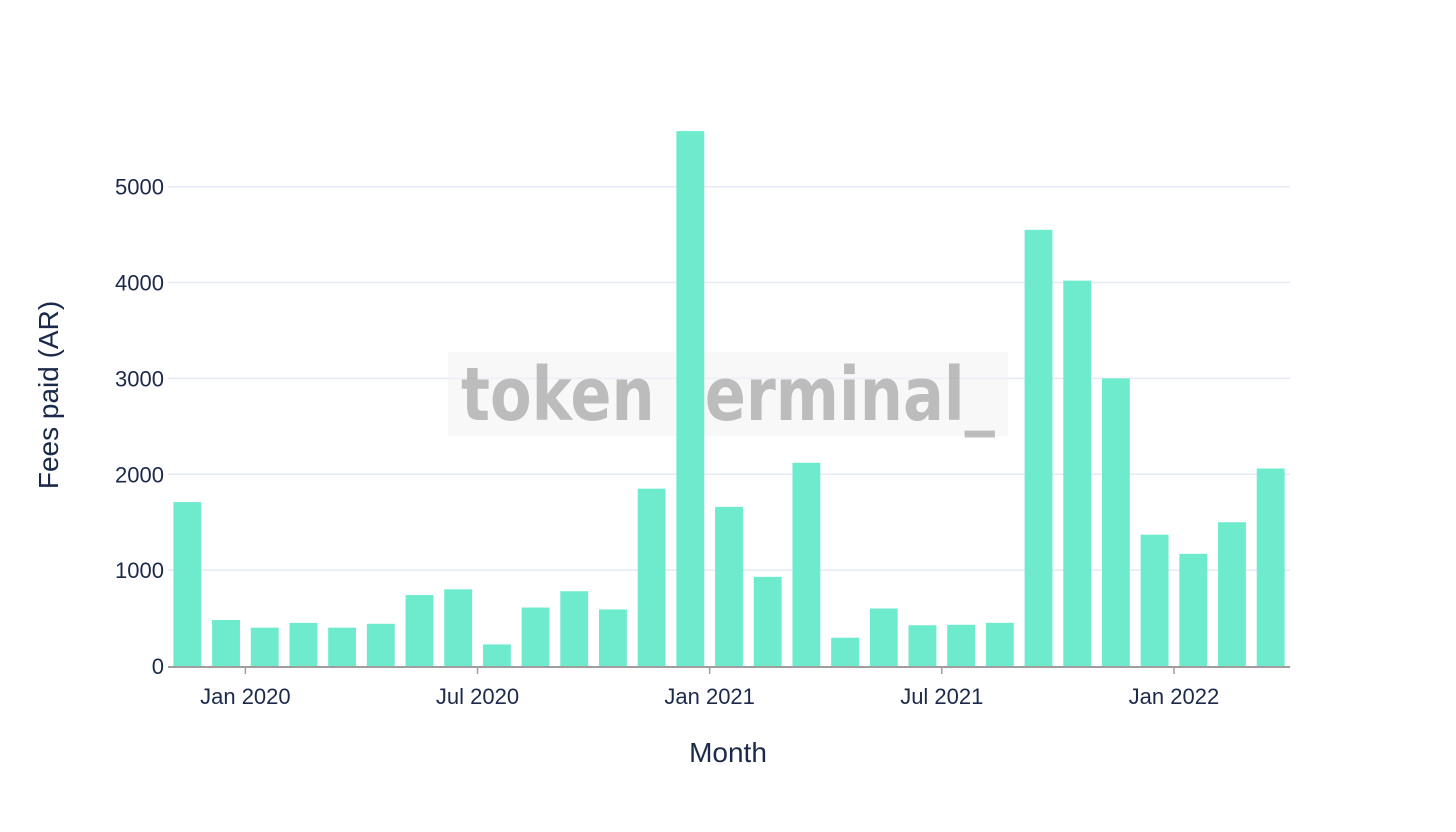 The width and height of the screenshot is (1456, 832). I want to click on x-axis-title: Month, so click(728, 752).